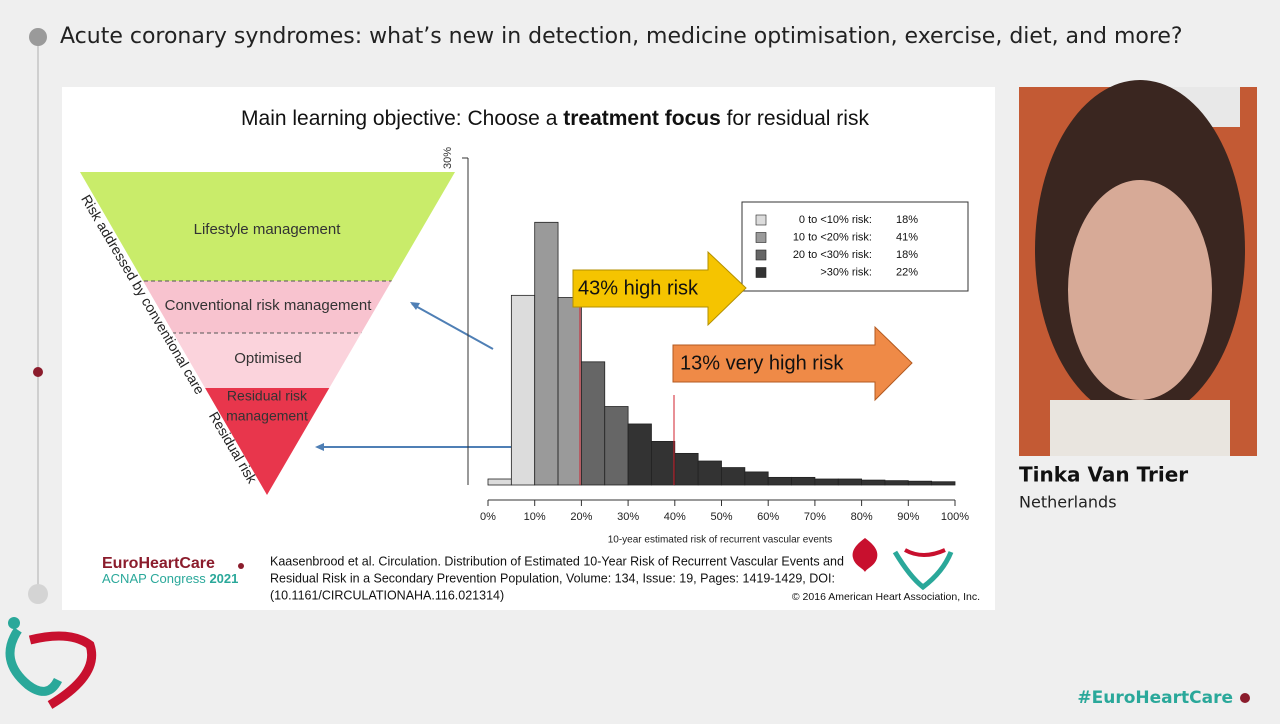 The image size is (1280, 724). I want to click on logo-name: EuroHeartCare, so click(158, 563).